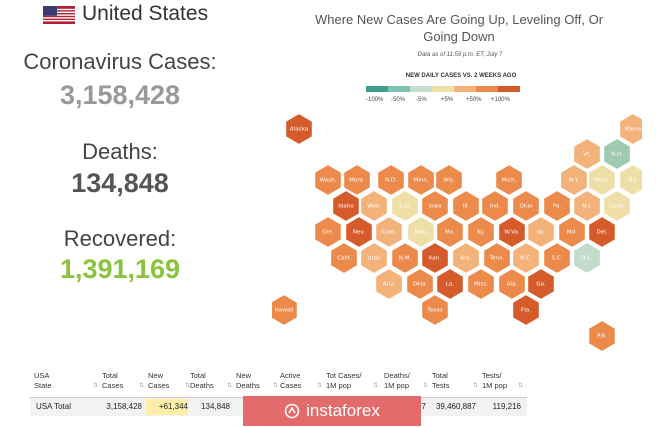 The height and width of the screenshot is (427, 665). I want to click on table-header-1: Total Cases ⇅, so click(125, 384).